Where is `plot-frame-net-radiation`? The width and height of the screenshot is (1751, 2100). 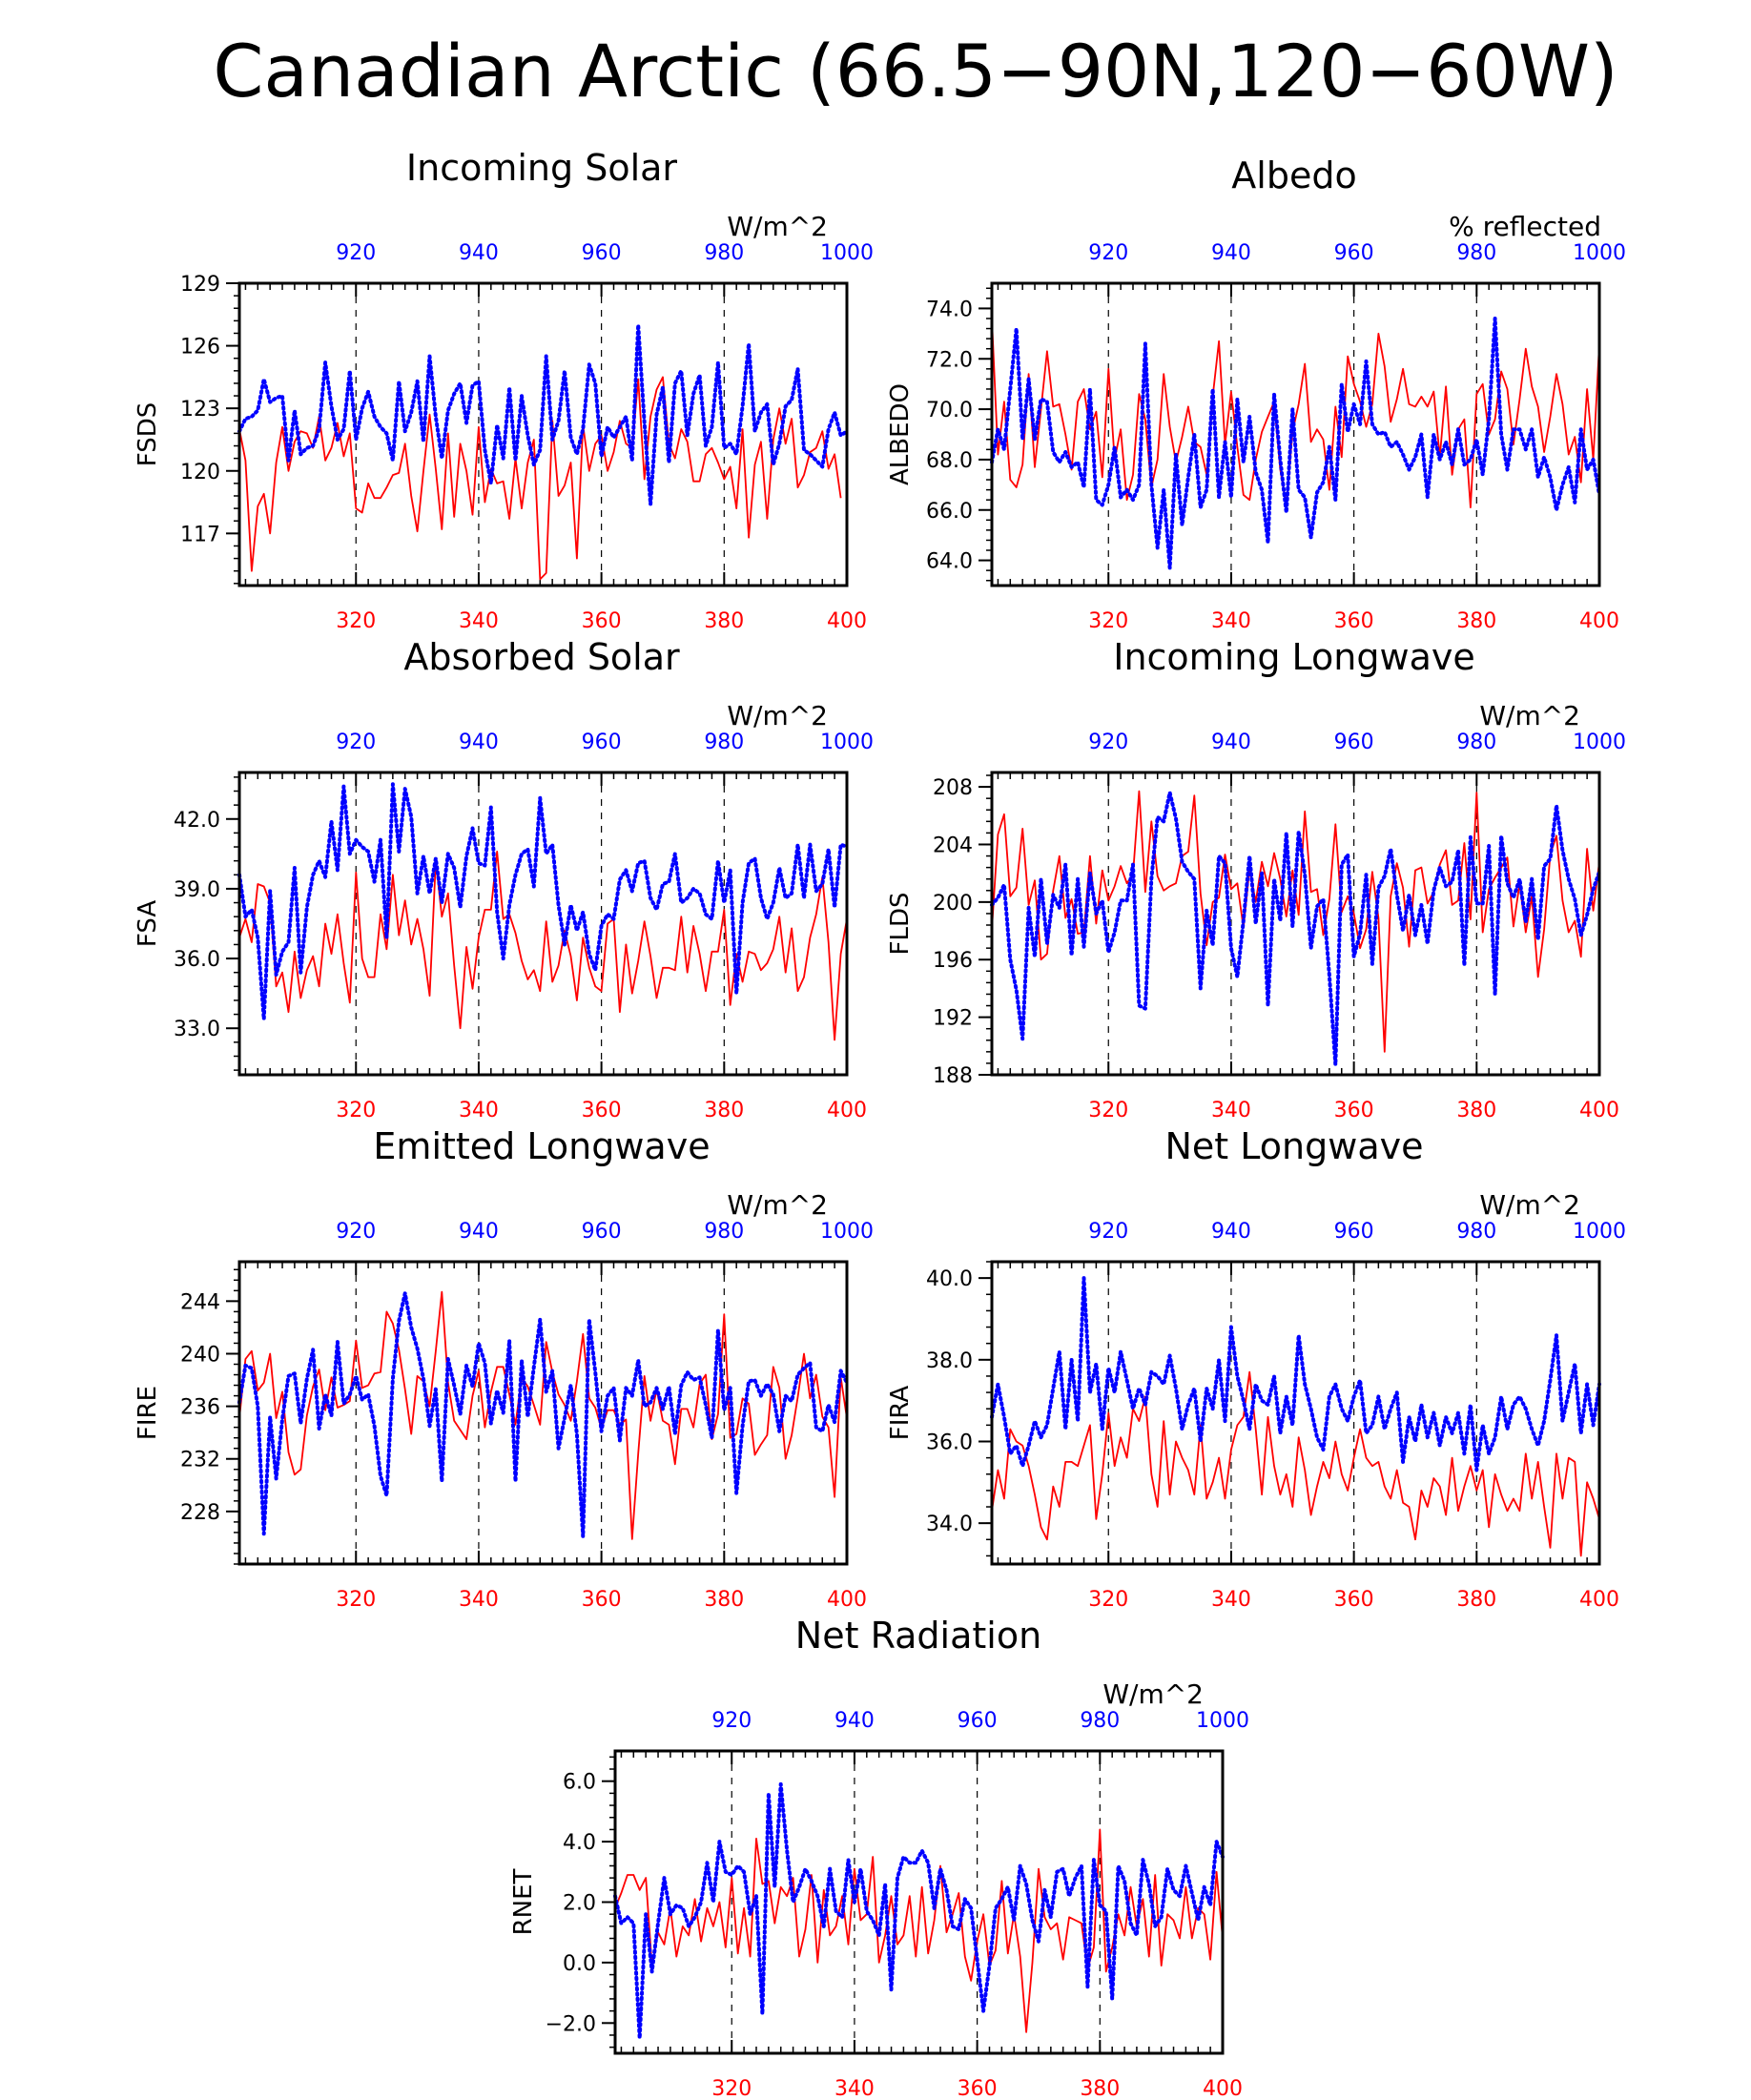
plot-frame-net-radiation is located at coordinates (919, 1902).